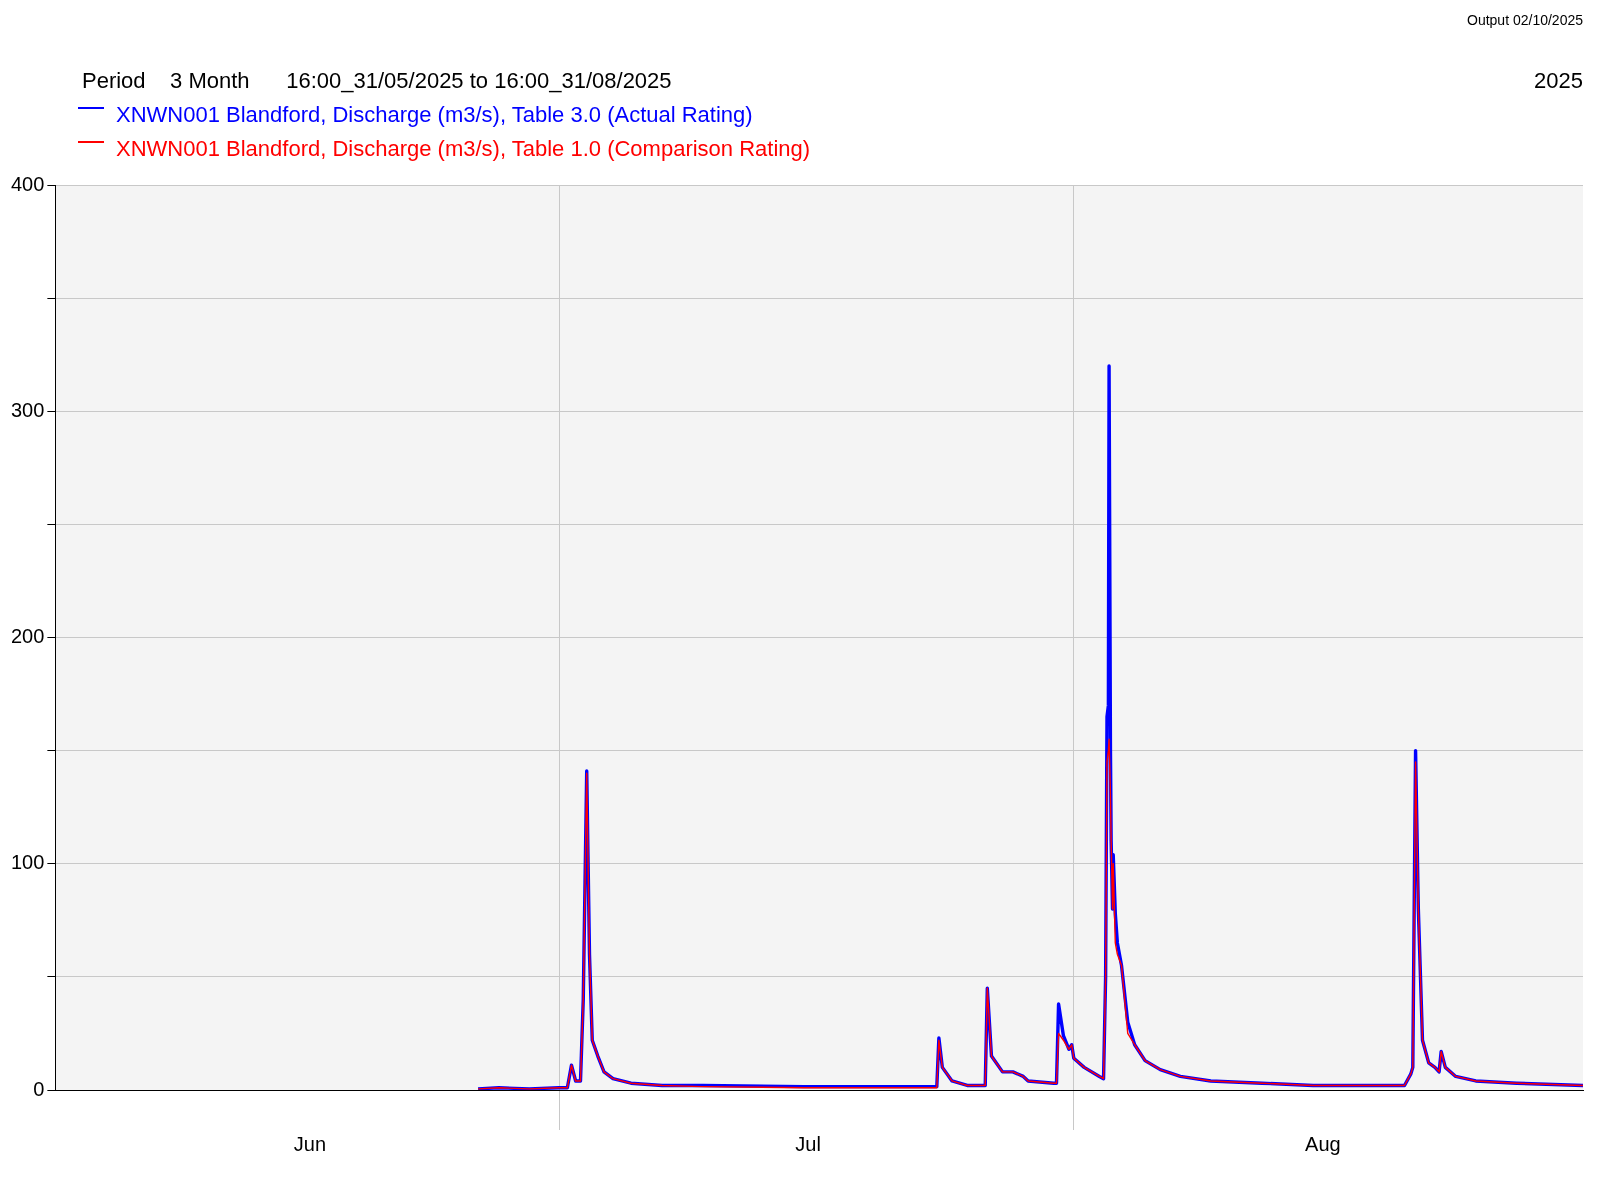  I want to click on legend-label: XNWN001 Blandford, Discharge (m3/s), Table 1.0 (Comparison Rating), so click(463, 149).